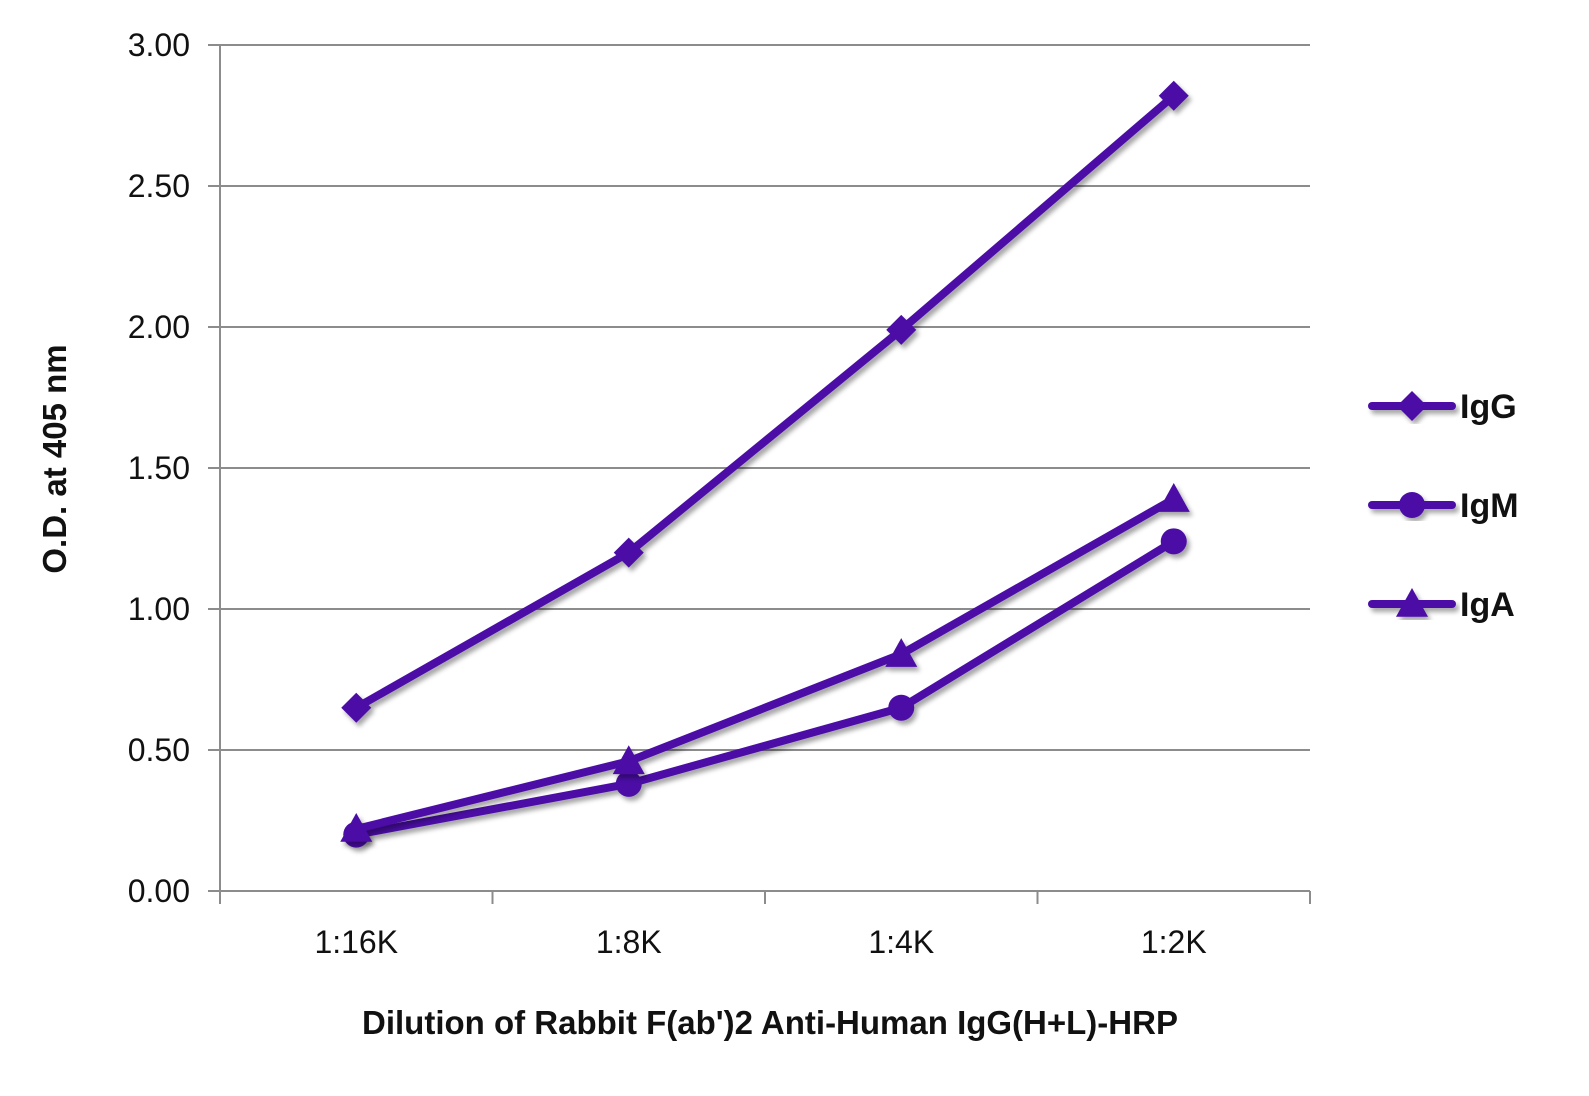 The width and height of the screenshot is (1589, 1096). I want to click on x-tick-label: 1:2K, so click(1174, 942).